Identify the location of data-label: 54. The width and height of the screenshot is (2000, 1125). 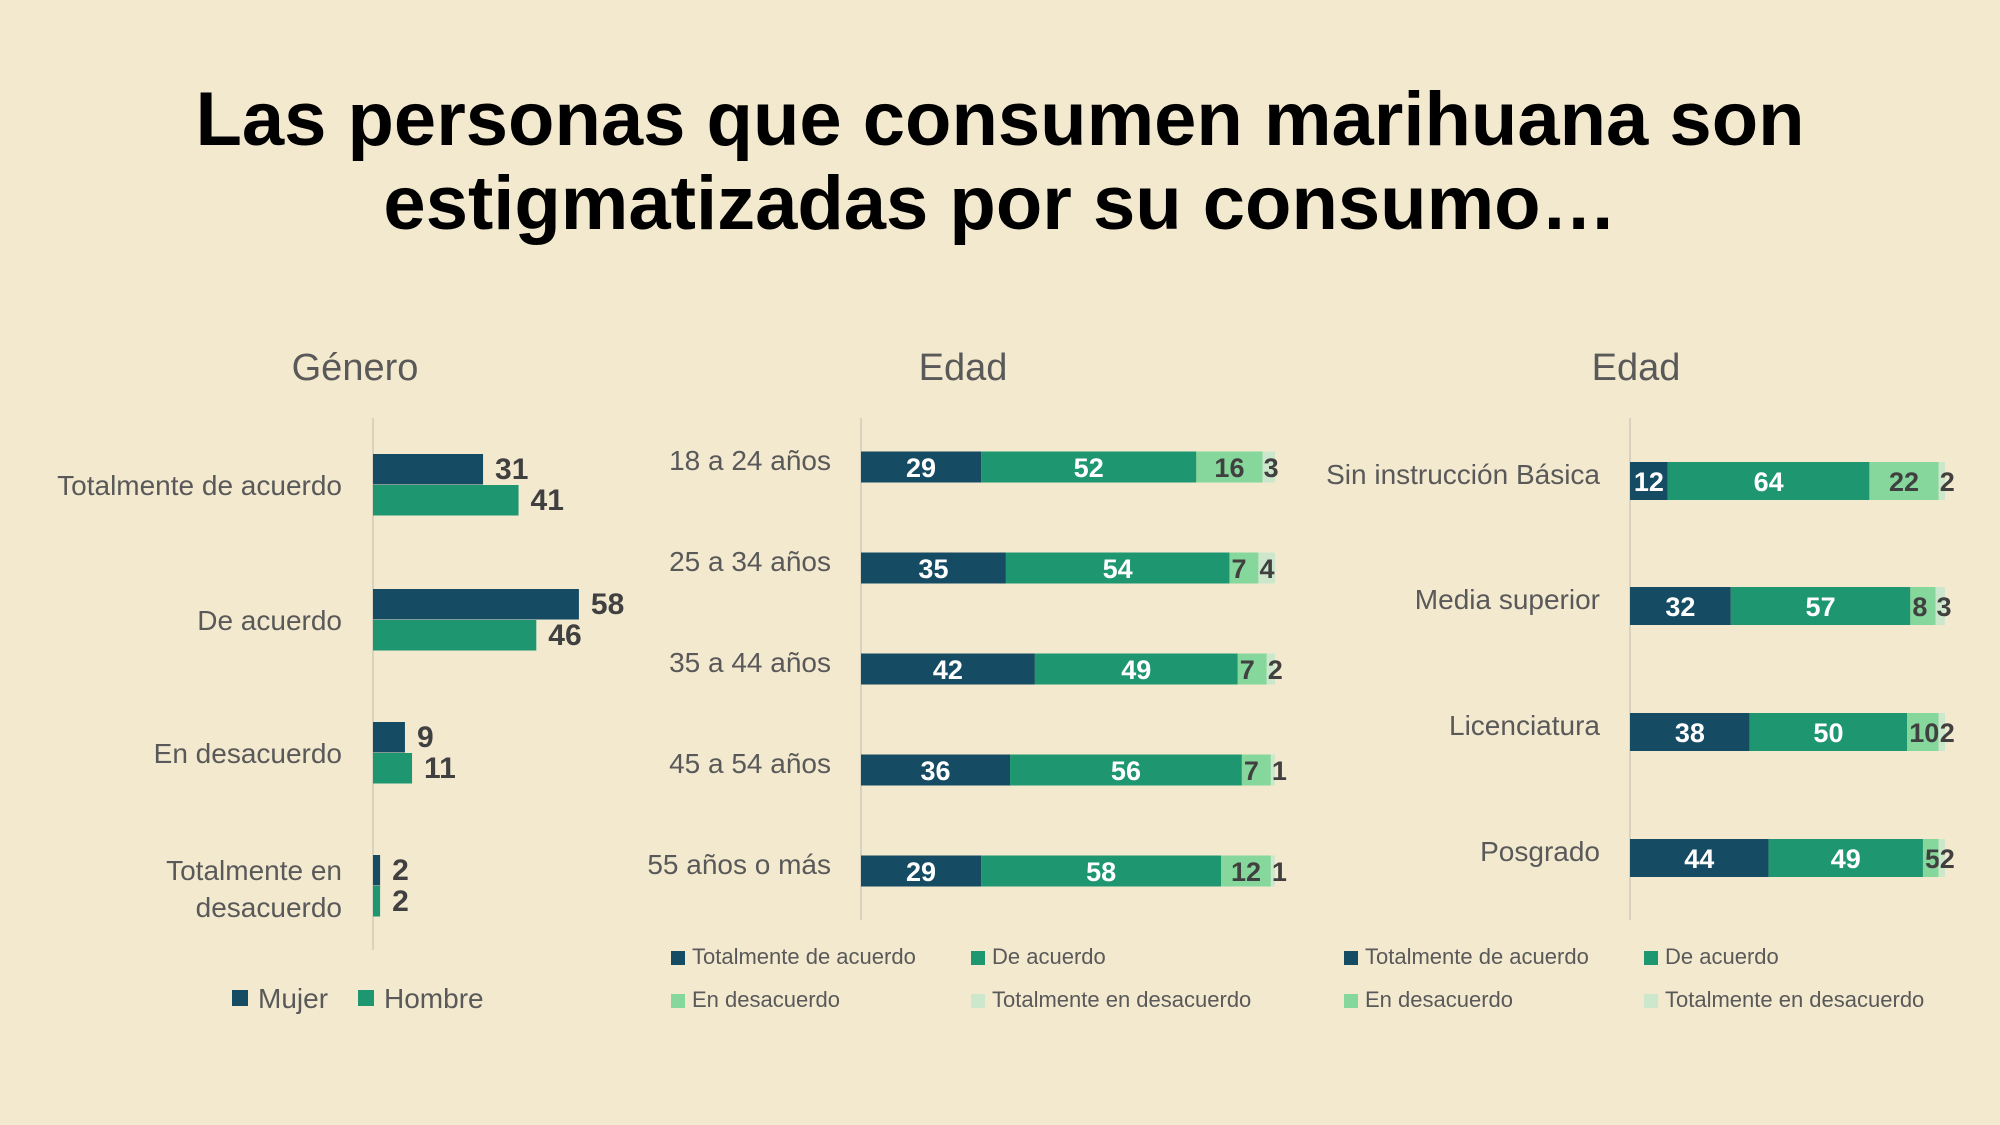
(1118, 569).